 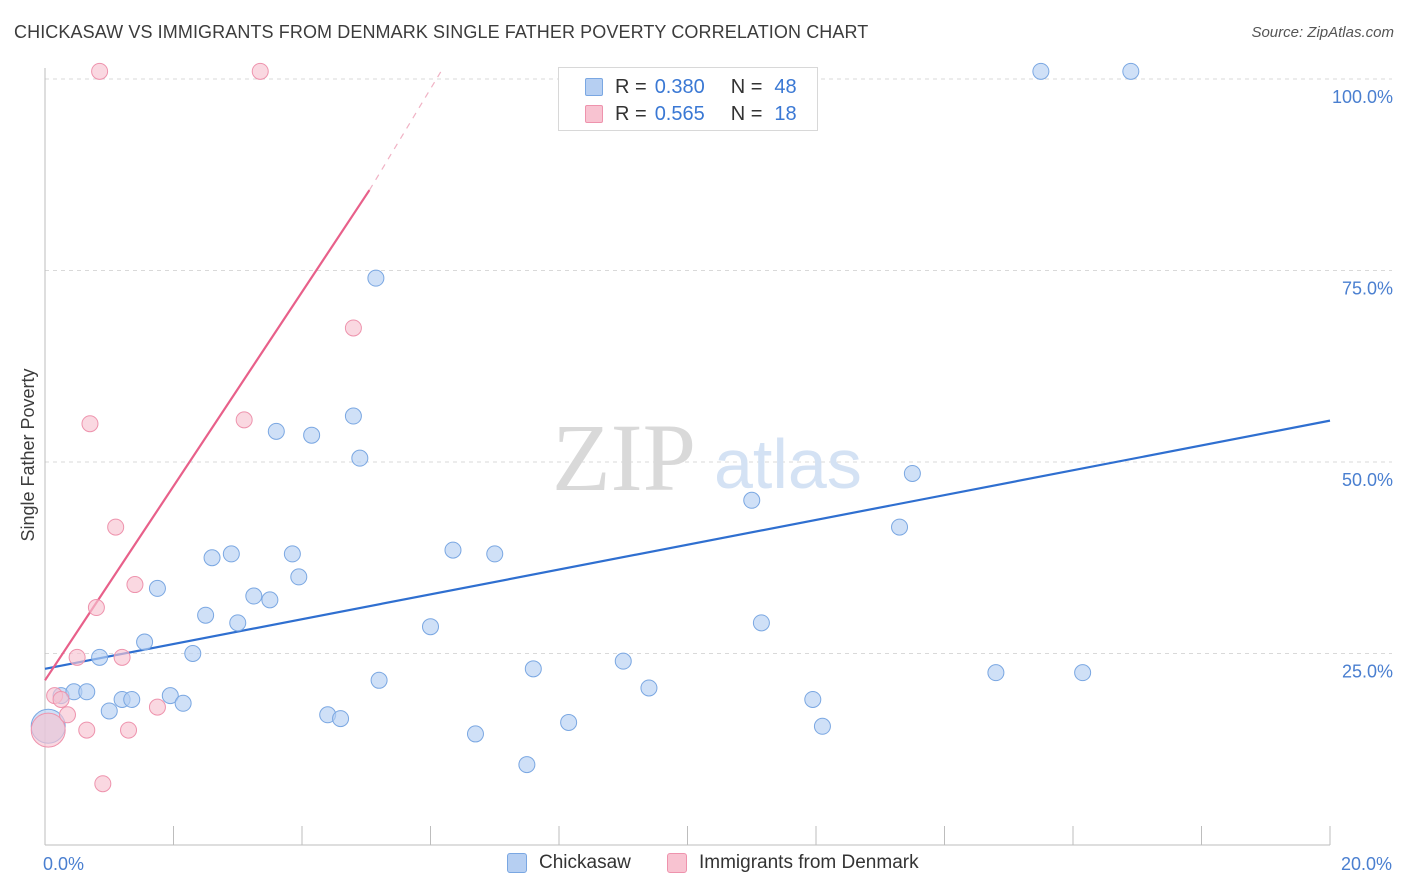 I want to click on y-tick-label: 75.0%, so click(x=1367, y=289).